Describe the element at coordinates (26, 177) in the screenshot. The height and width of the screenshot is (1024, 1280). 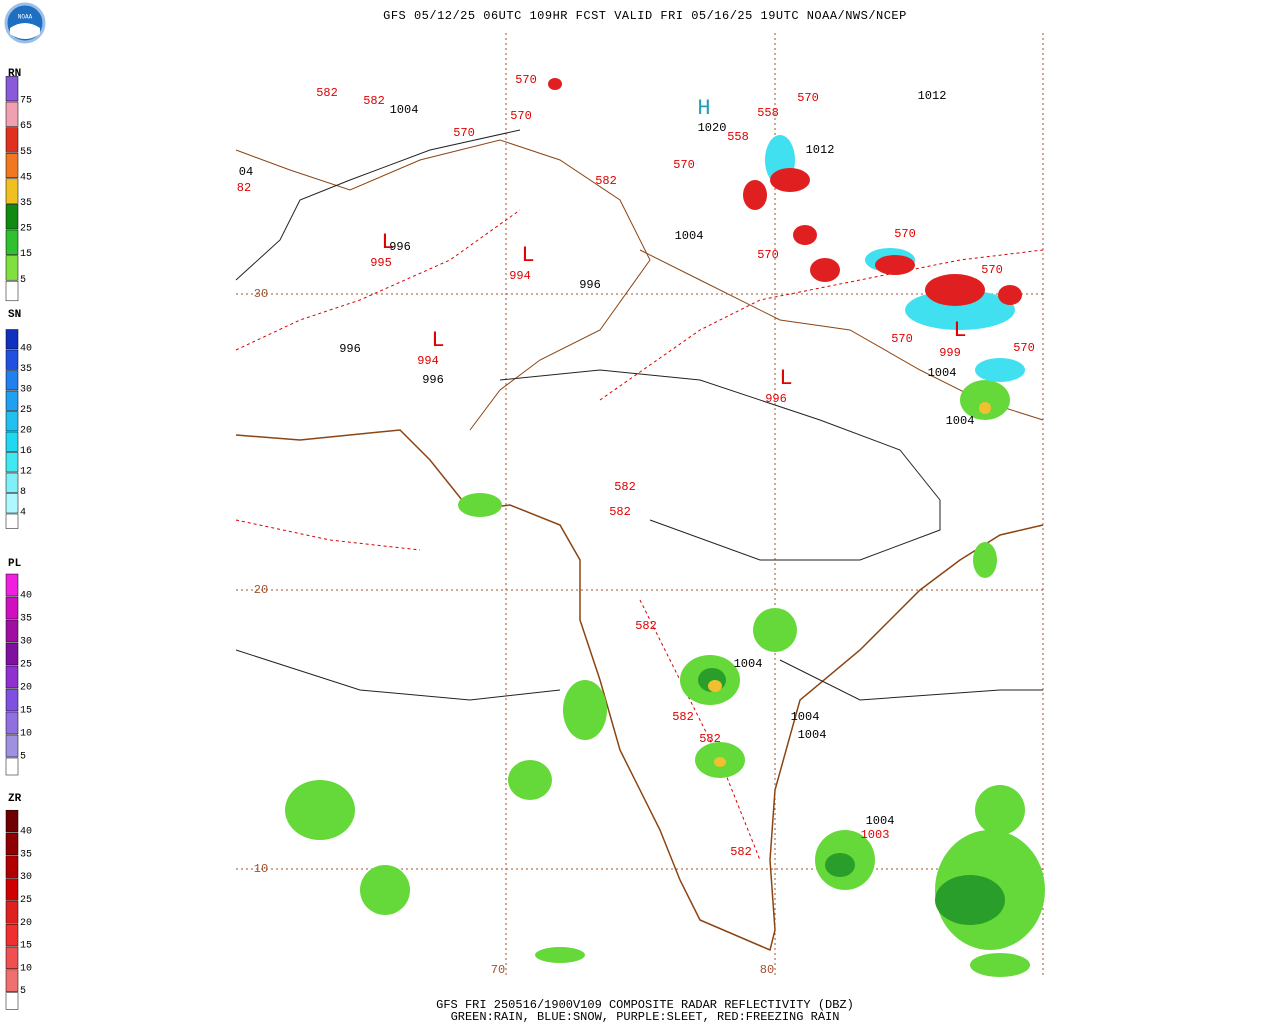
I see `legend-tick-label: 45` at that location.